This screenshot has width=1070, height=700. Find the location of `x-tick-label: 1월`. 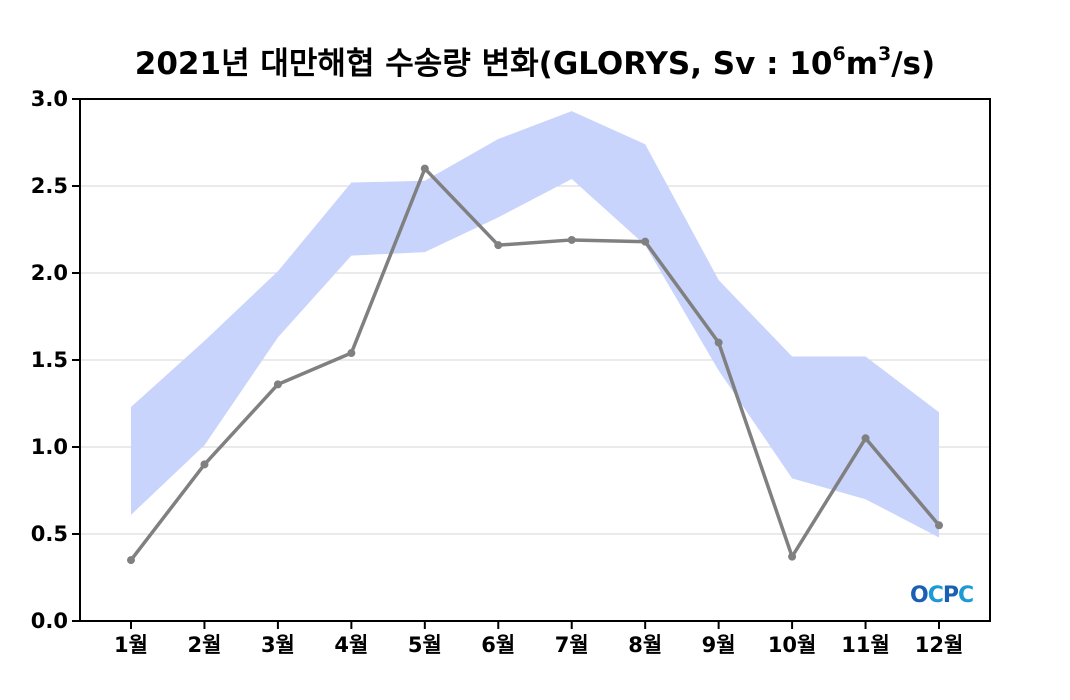

x-tick-label: 1월 is located at coordinates (131, 645).